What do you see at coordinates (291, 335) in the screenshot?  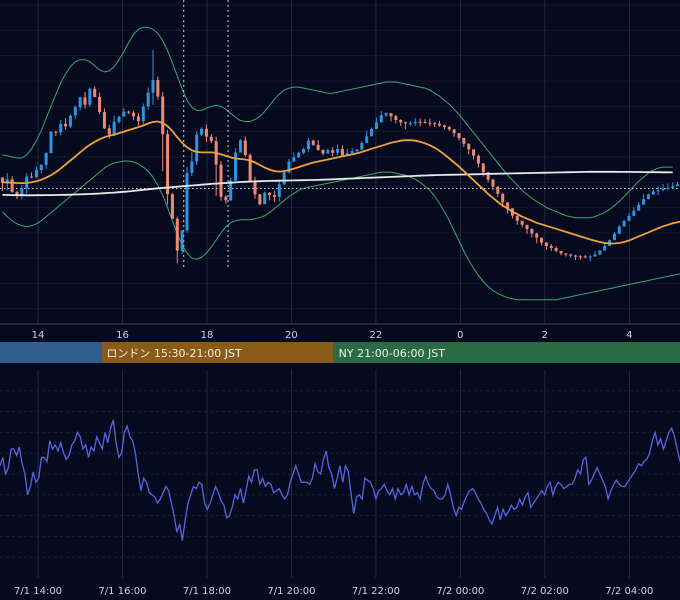 I see `price-axis-tick-label: 20` at bounding box center [291, 335].